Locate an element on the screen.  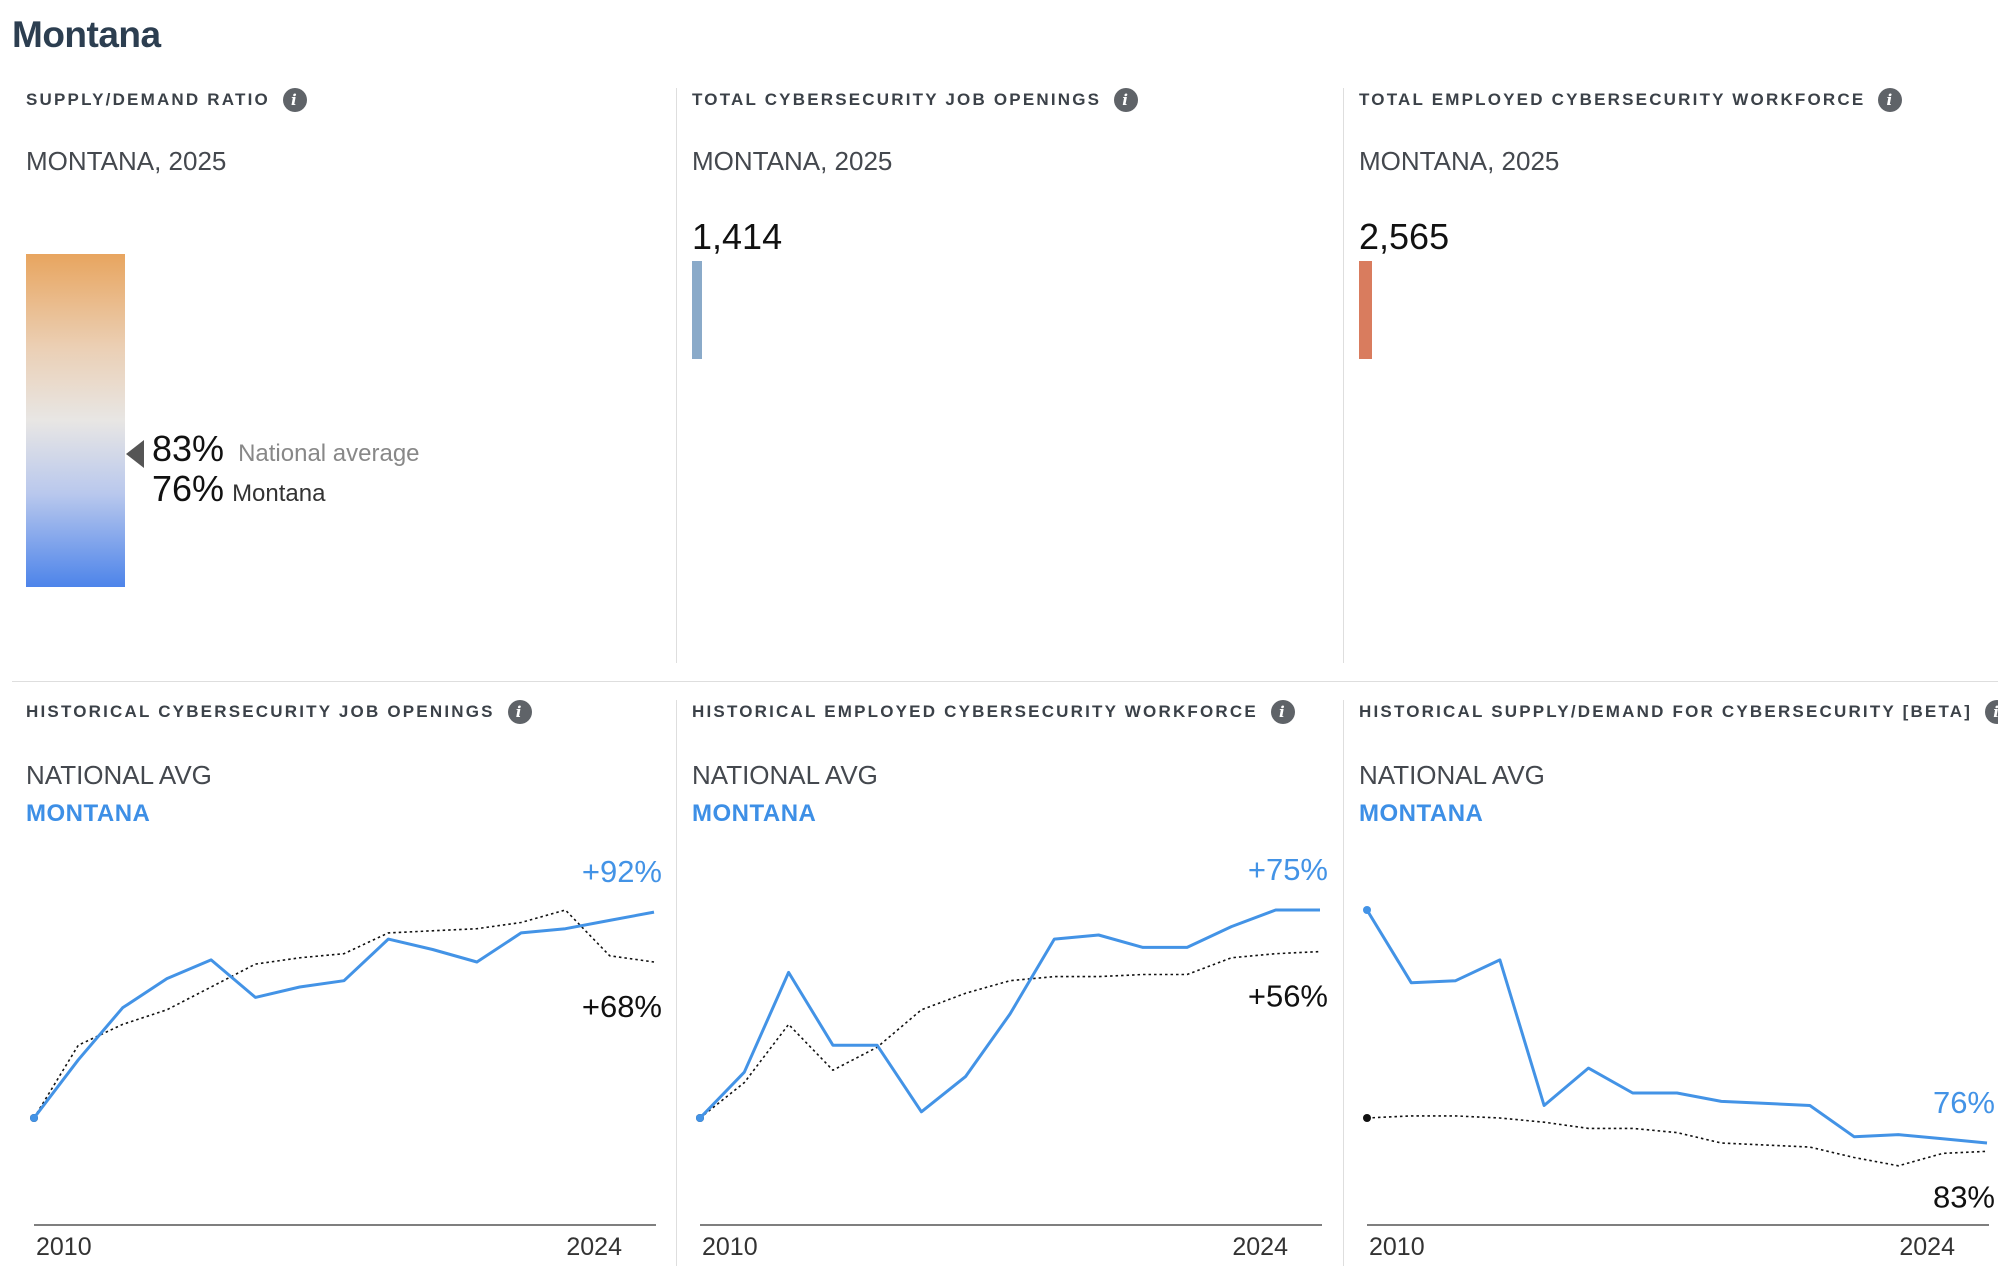
job-openings-panel-title: TOTAL CYBERSECURITY JOB OPENINGS i is located at coordinates (915, 100).